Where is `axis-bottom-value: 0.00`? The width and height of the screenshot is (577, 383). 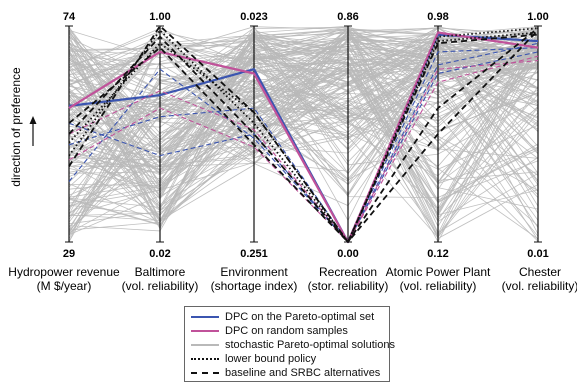 axis-bottom-value: 0.00 is located at coordinates (347, 254).